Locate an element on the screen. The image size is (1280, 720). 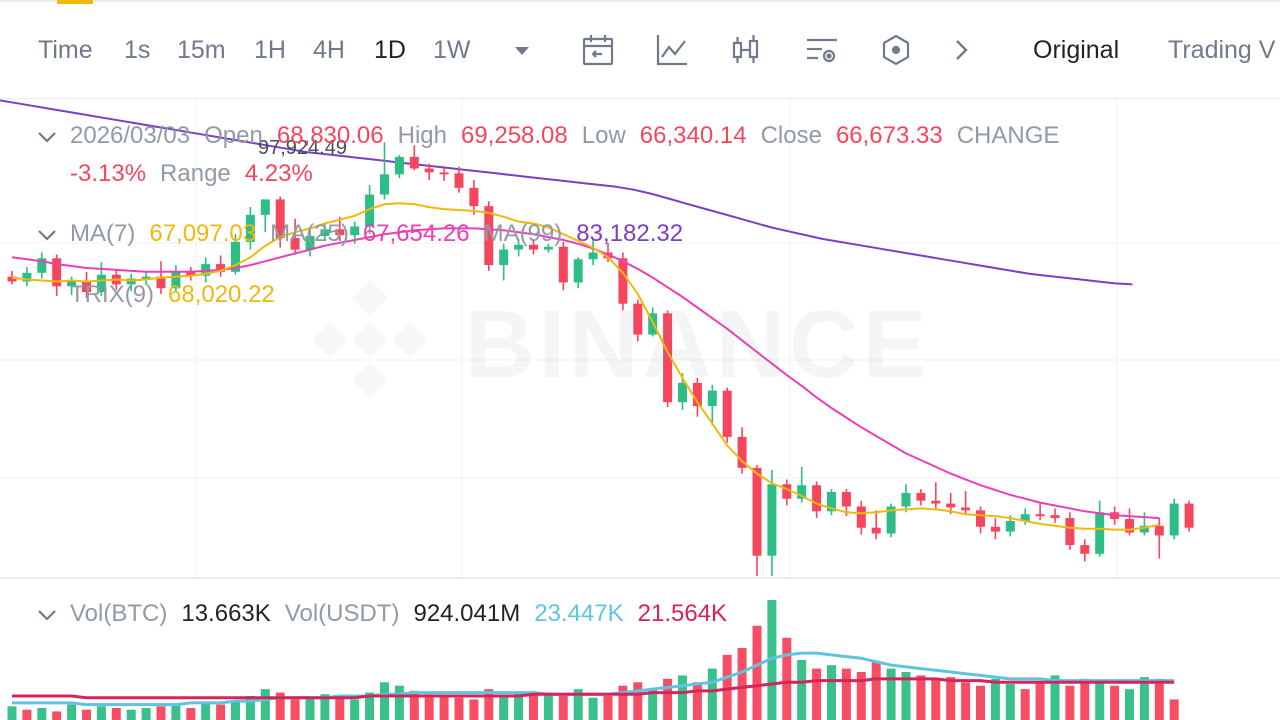
vol-btc-value: 13.663K is located at coordinates (226, 613).